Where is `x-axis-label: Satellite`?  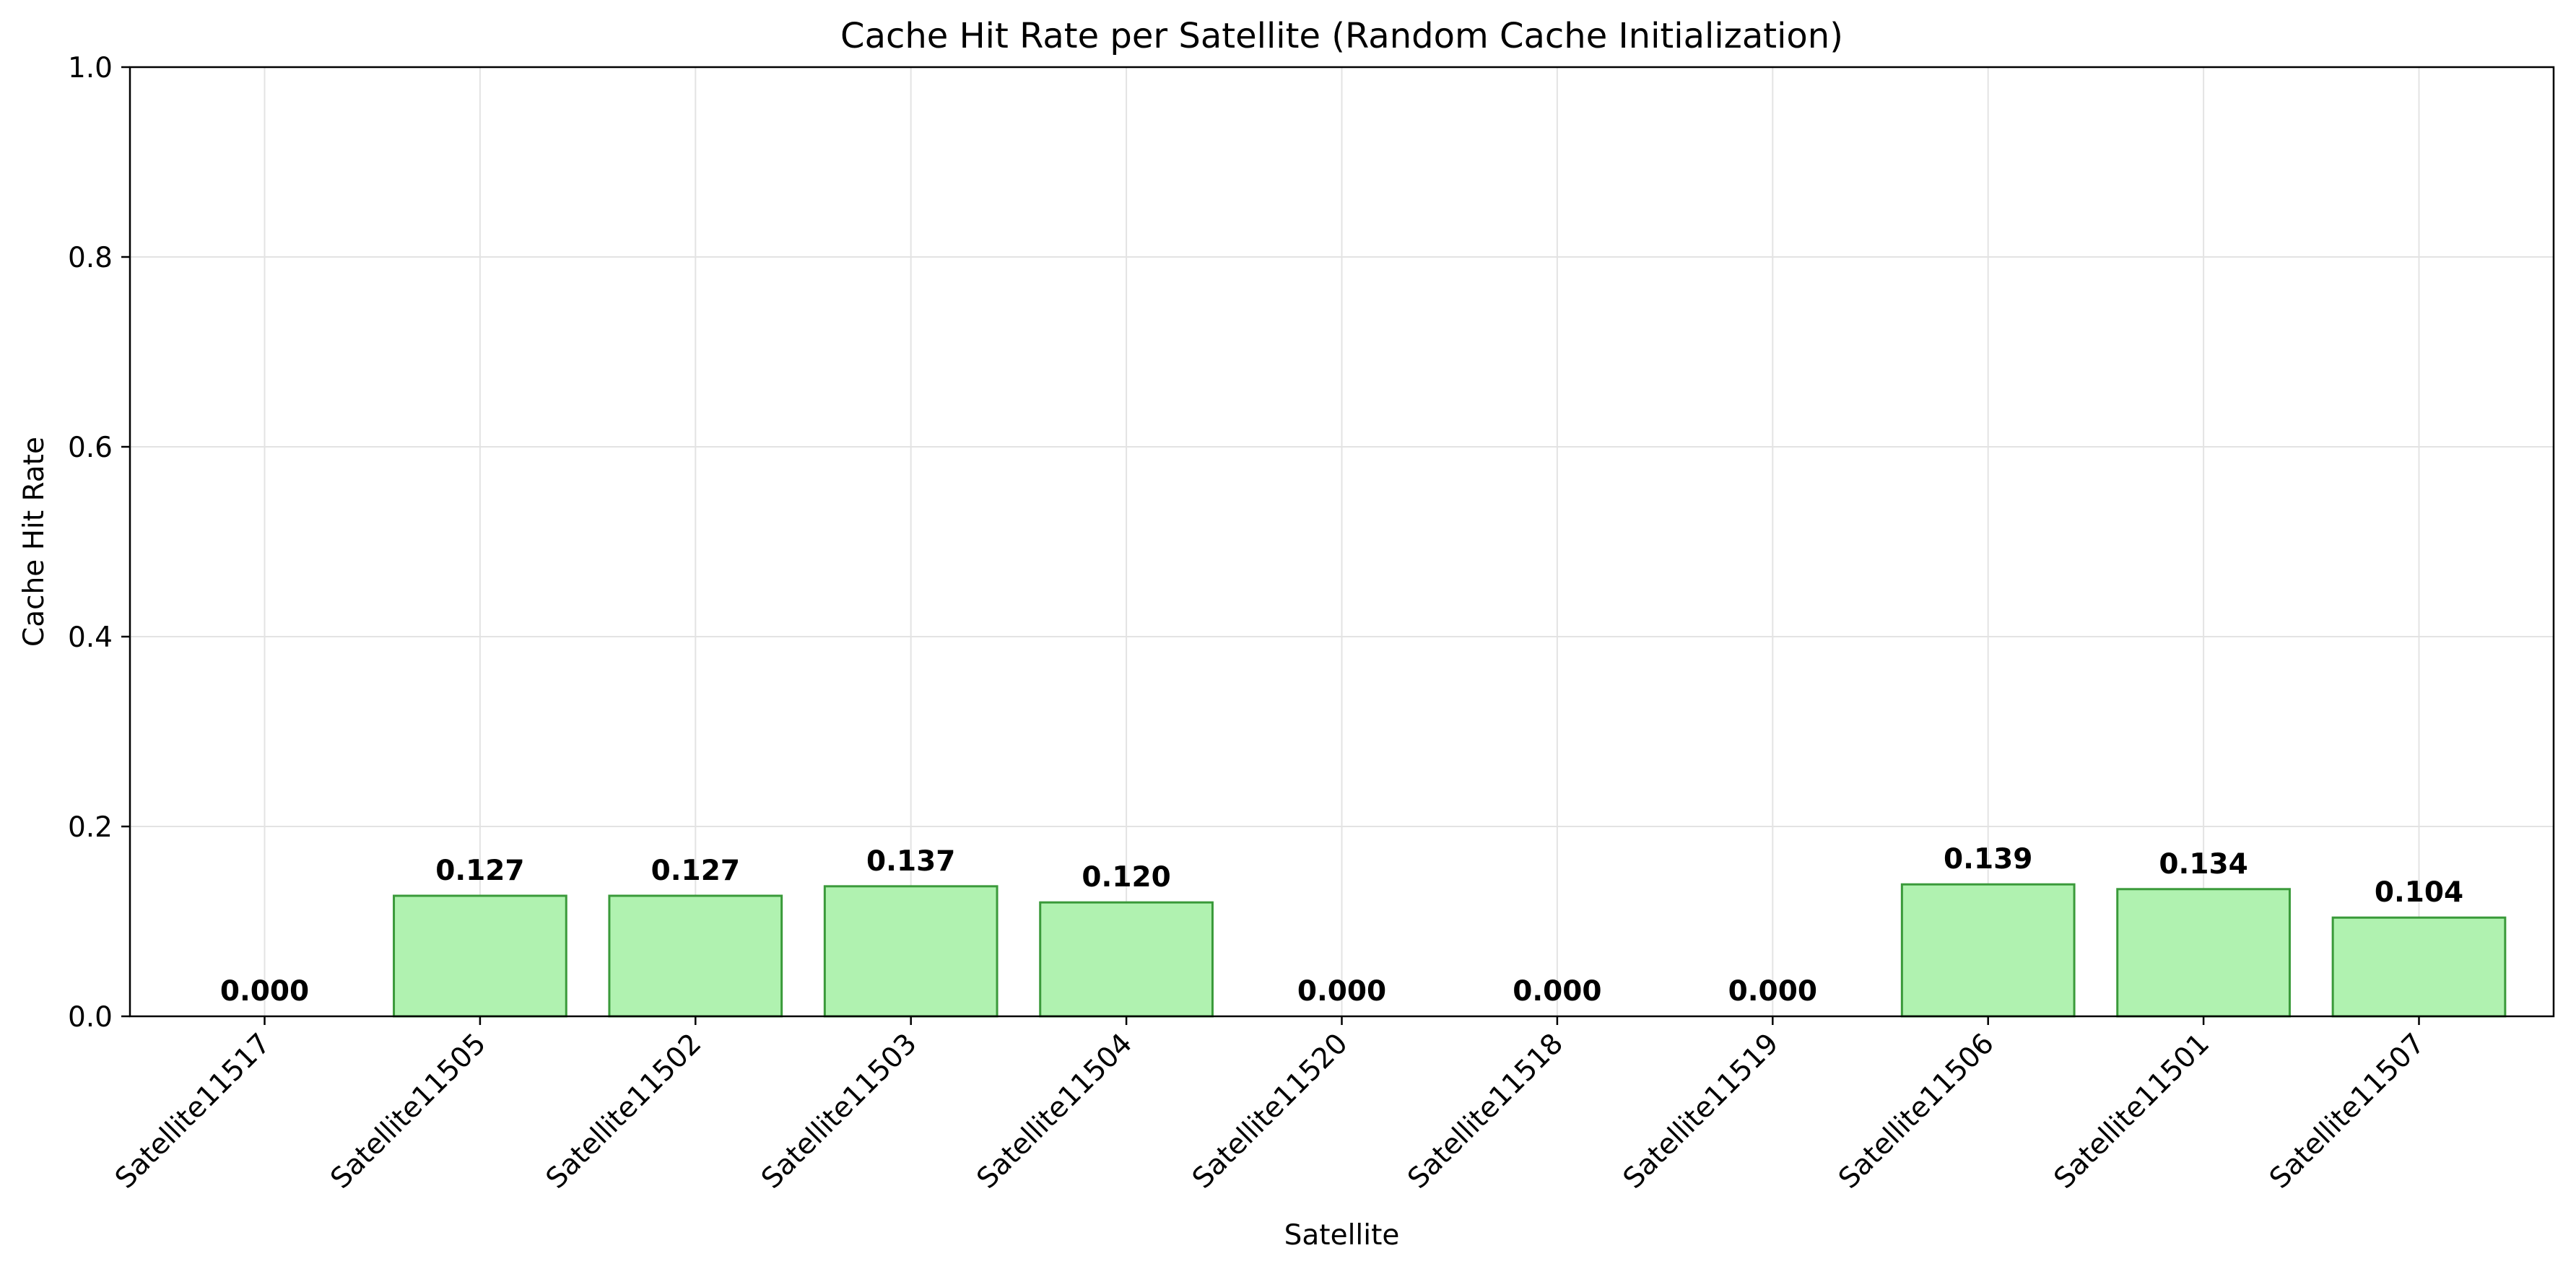
x-axis-label: Satellite is located at coordinates (1342, 1236).